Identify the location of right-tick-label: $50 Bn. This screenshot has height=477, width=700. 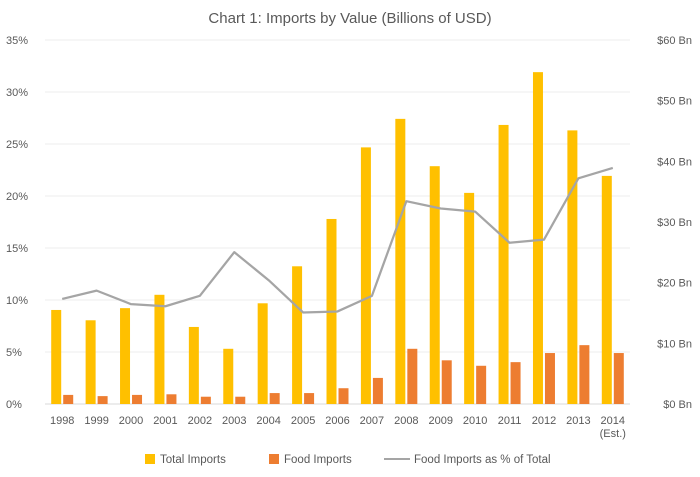
(674, 102).